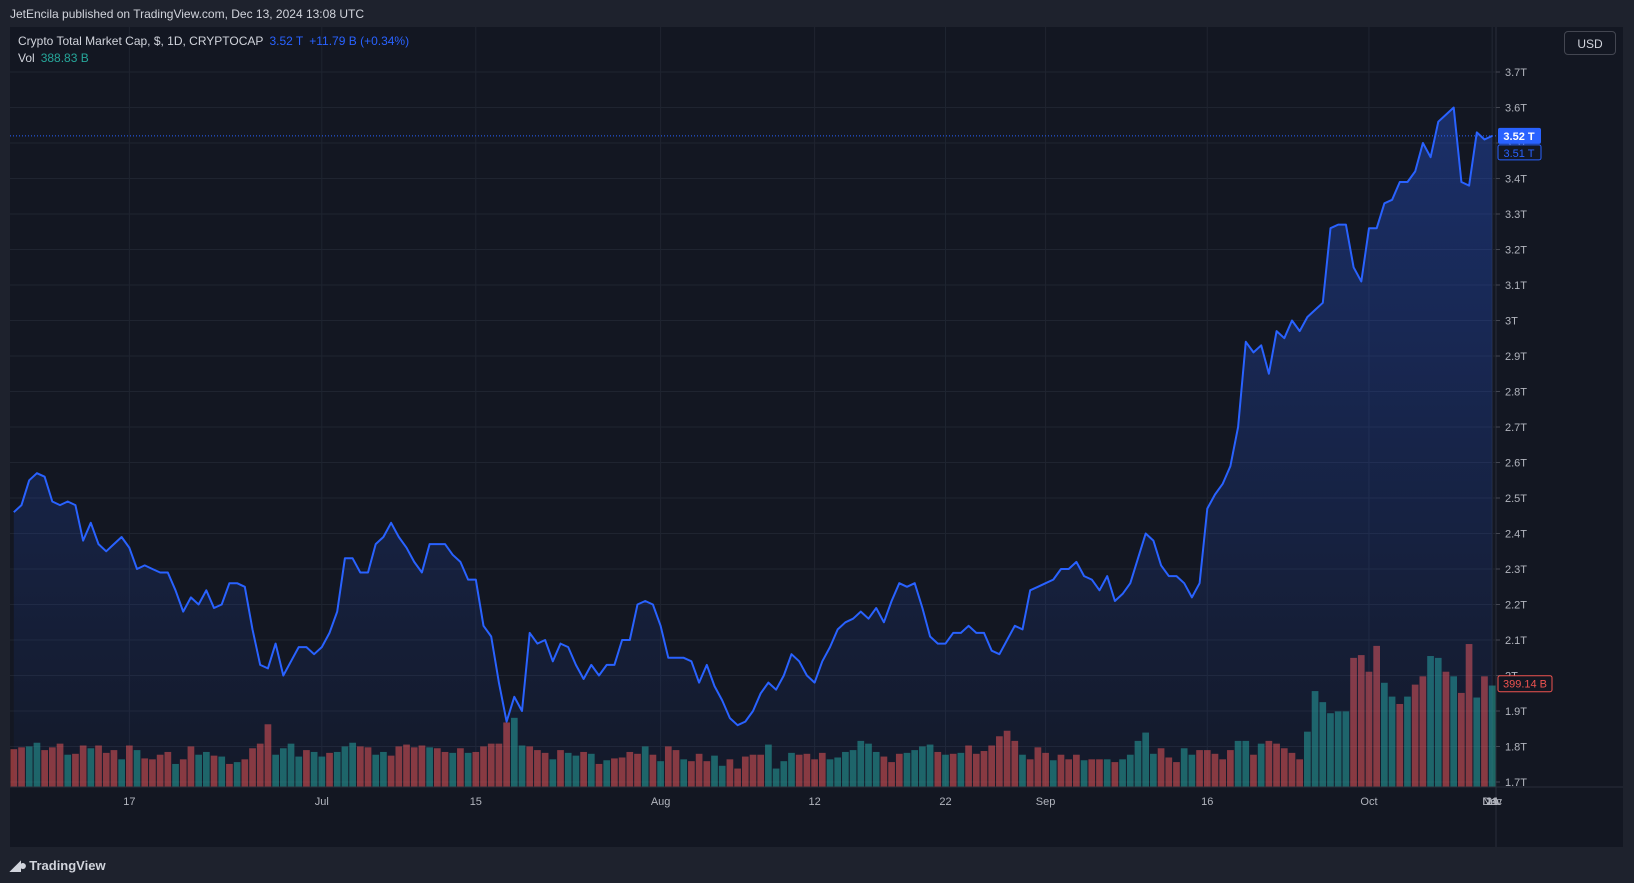 Image resolution: width=1634 pixels, height=883 pixels. What do you see at coordinates (1516, 535) in the screenshot?
I see `y-tick-label: 2.4T` at bounding box center [1516, 535].